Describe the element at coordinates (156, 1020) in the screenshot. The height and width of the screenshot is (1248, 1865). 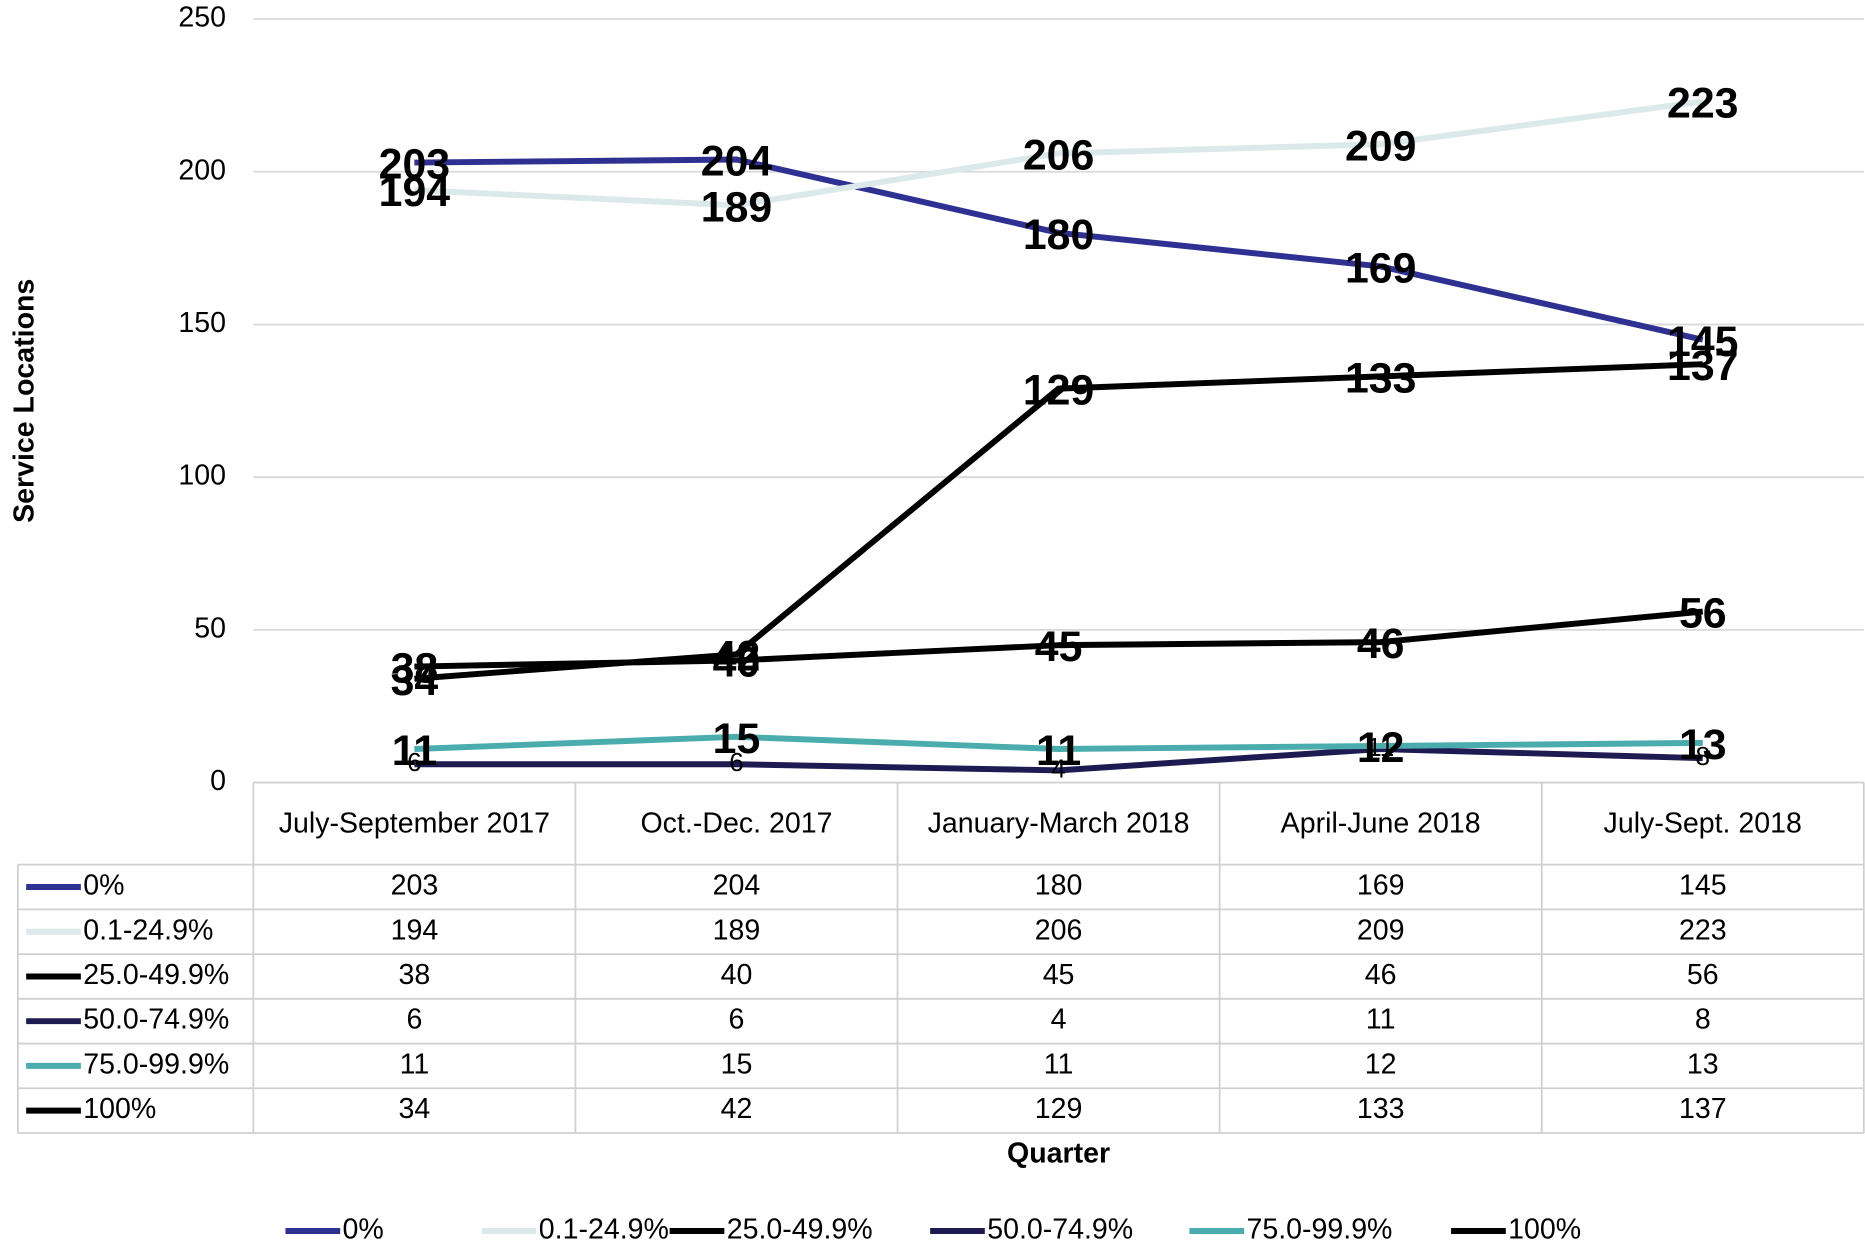
I see `table-row-label: 50.0-74.9%` at that location.